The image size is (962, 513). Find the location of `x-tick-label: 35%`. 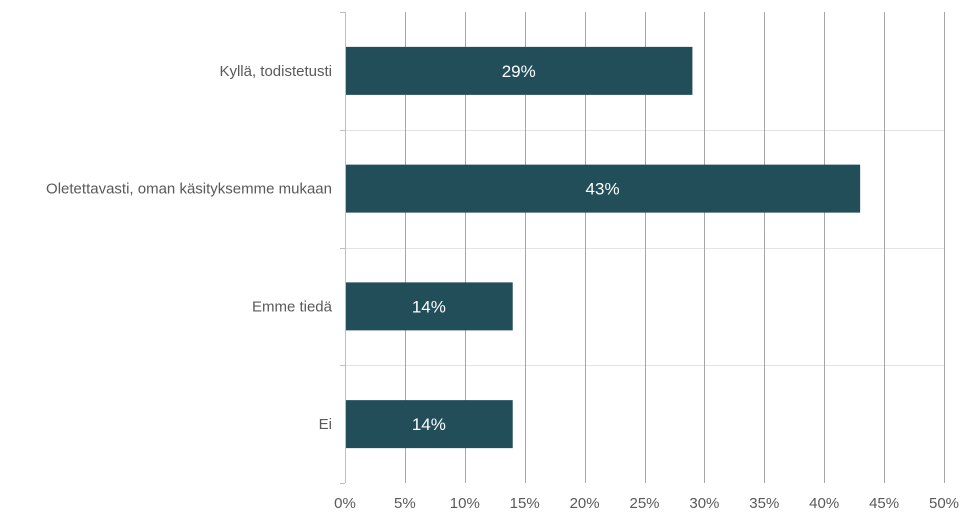

x-tick-label: 35% is located at coordinates (764, 503).